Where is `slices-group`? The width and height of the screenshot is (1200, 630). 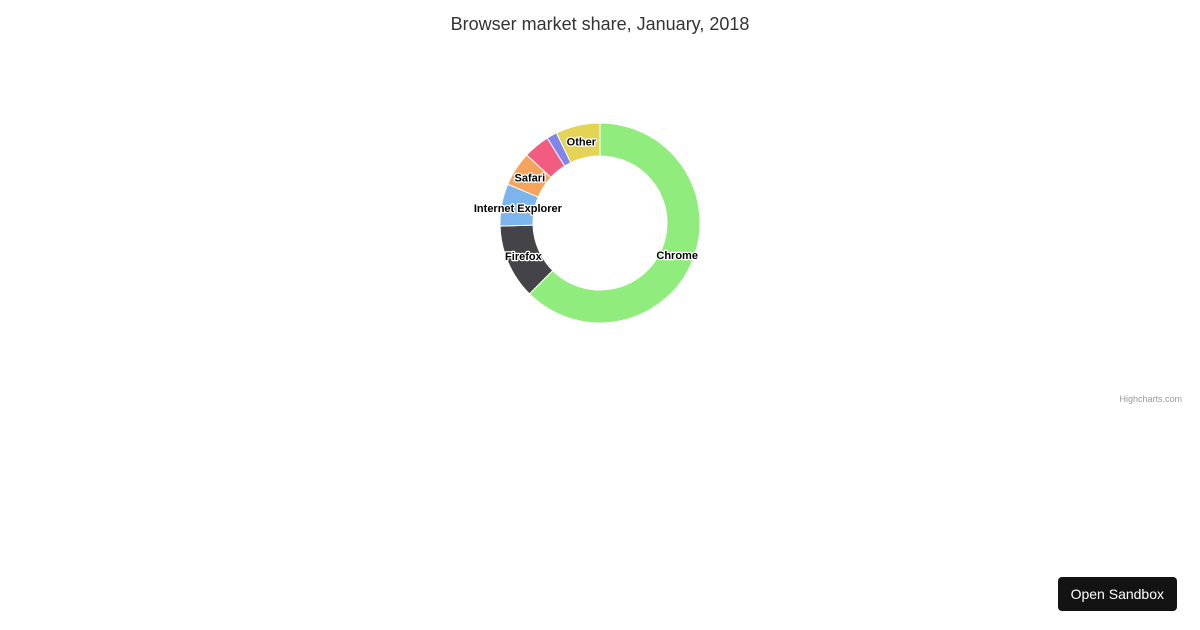 slices-group is located at coordinates (600, 223).